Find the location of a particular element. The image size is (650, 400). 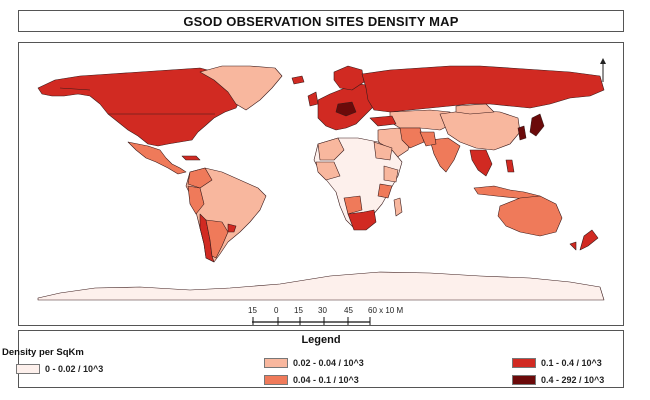

legend-label-3: 0.04 - 0.1 / 10^3 is located at coordinates (326, 380).